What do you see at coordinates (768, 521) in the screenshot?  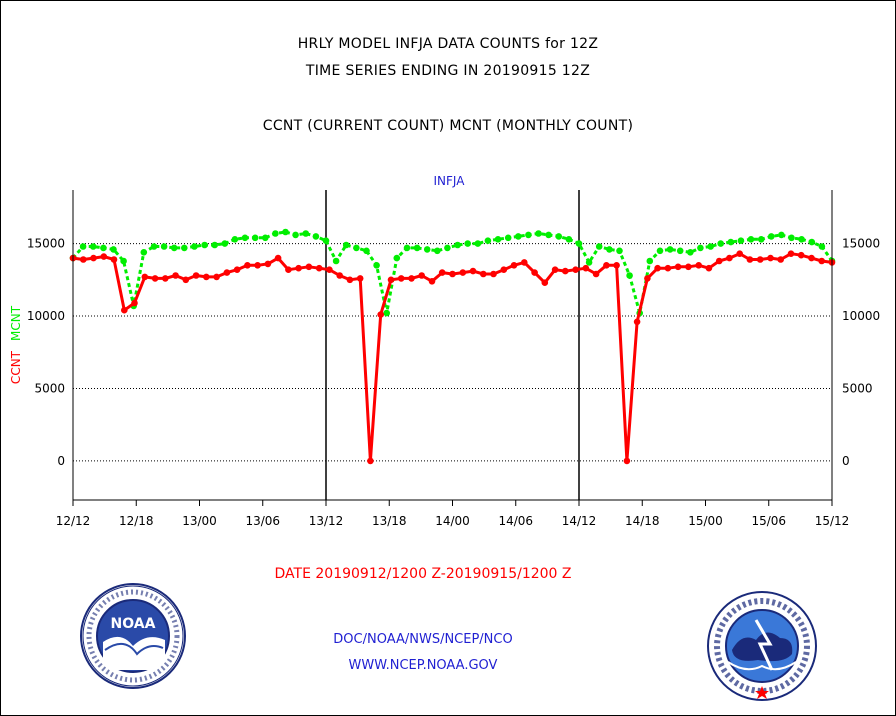 I see `x-tick-label: 15/06` at bounding box center [768, 521].